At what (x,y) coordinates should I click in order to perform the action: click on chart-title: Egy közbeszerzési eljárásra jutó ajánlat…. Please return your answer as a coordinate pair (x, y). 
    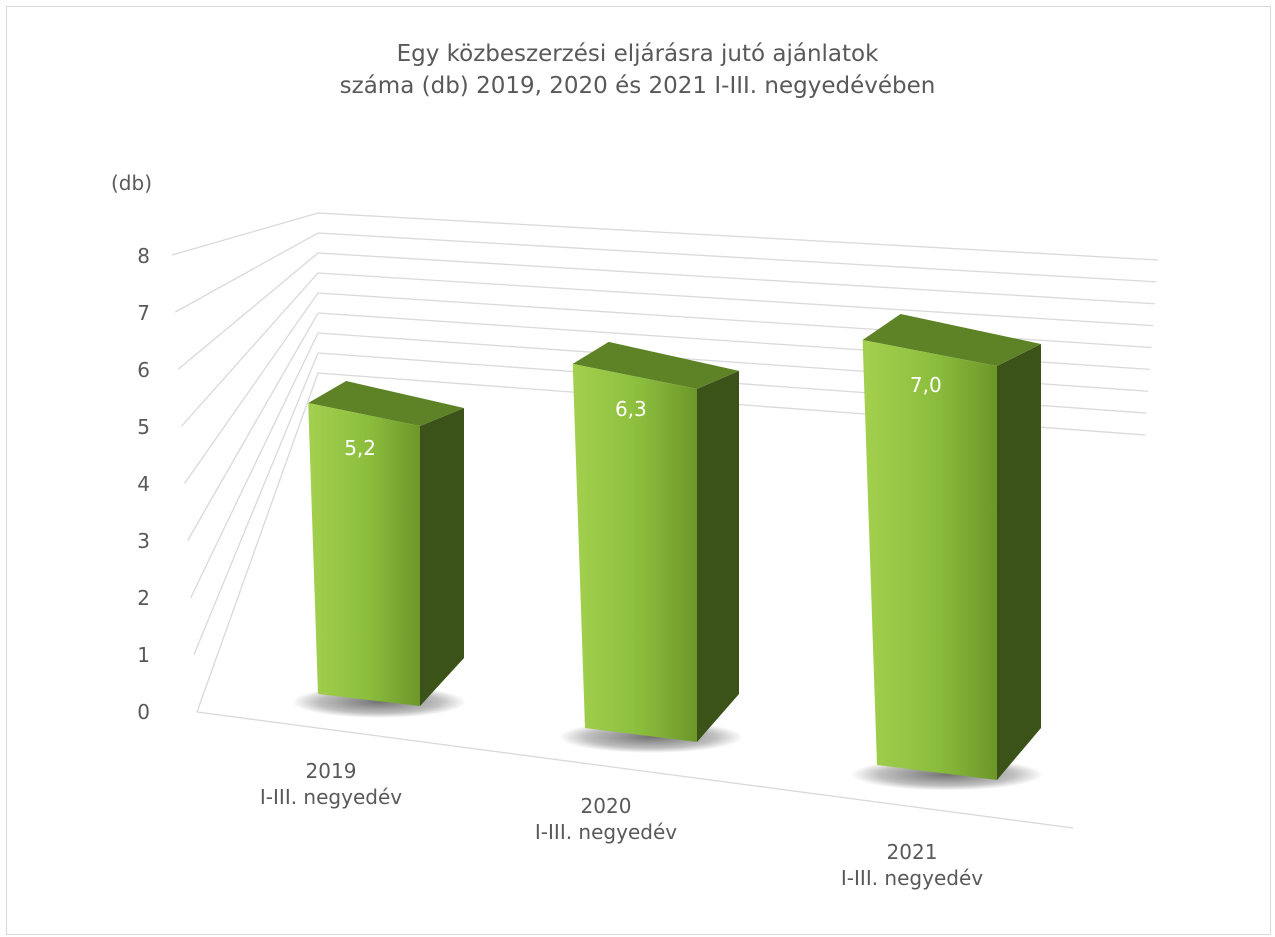
    Looking at the image, I should click on (637, 70).